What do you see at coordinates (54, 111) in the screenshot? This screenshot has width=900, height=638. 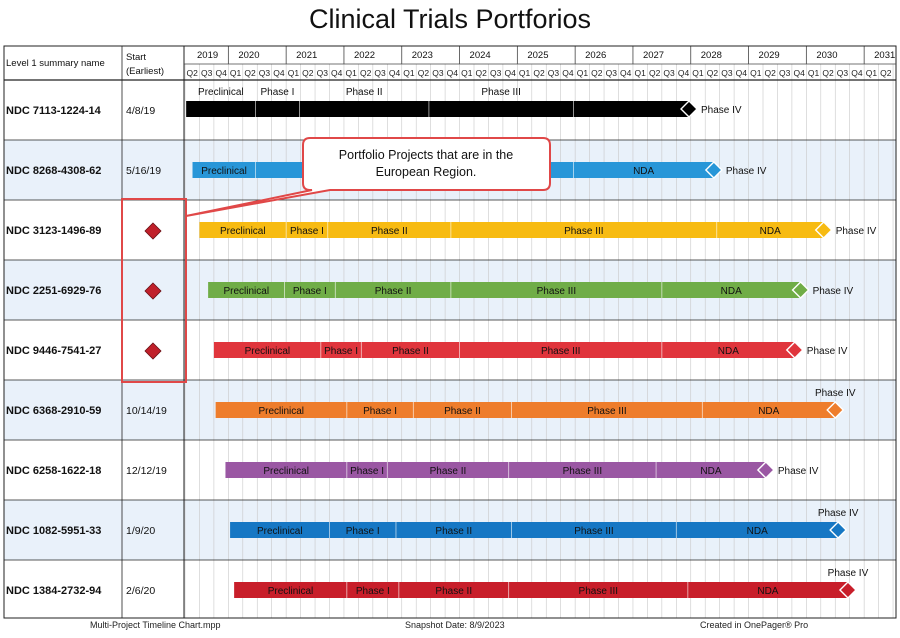 I see `project-name: NDC 7113-1224-14` at bounding box center [54, 111].